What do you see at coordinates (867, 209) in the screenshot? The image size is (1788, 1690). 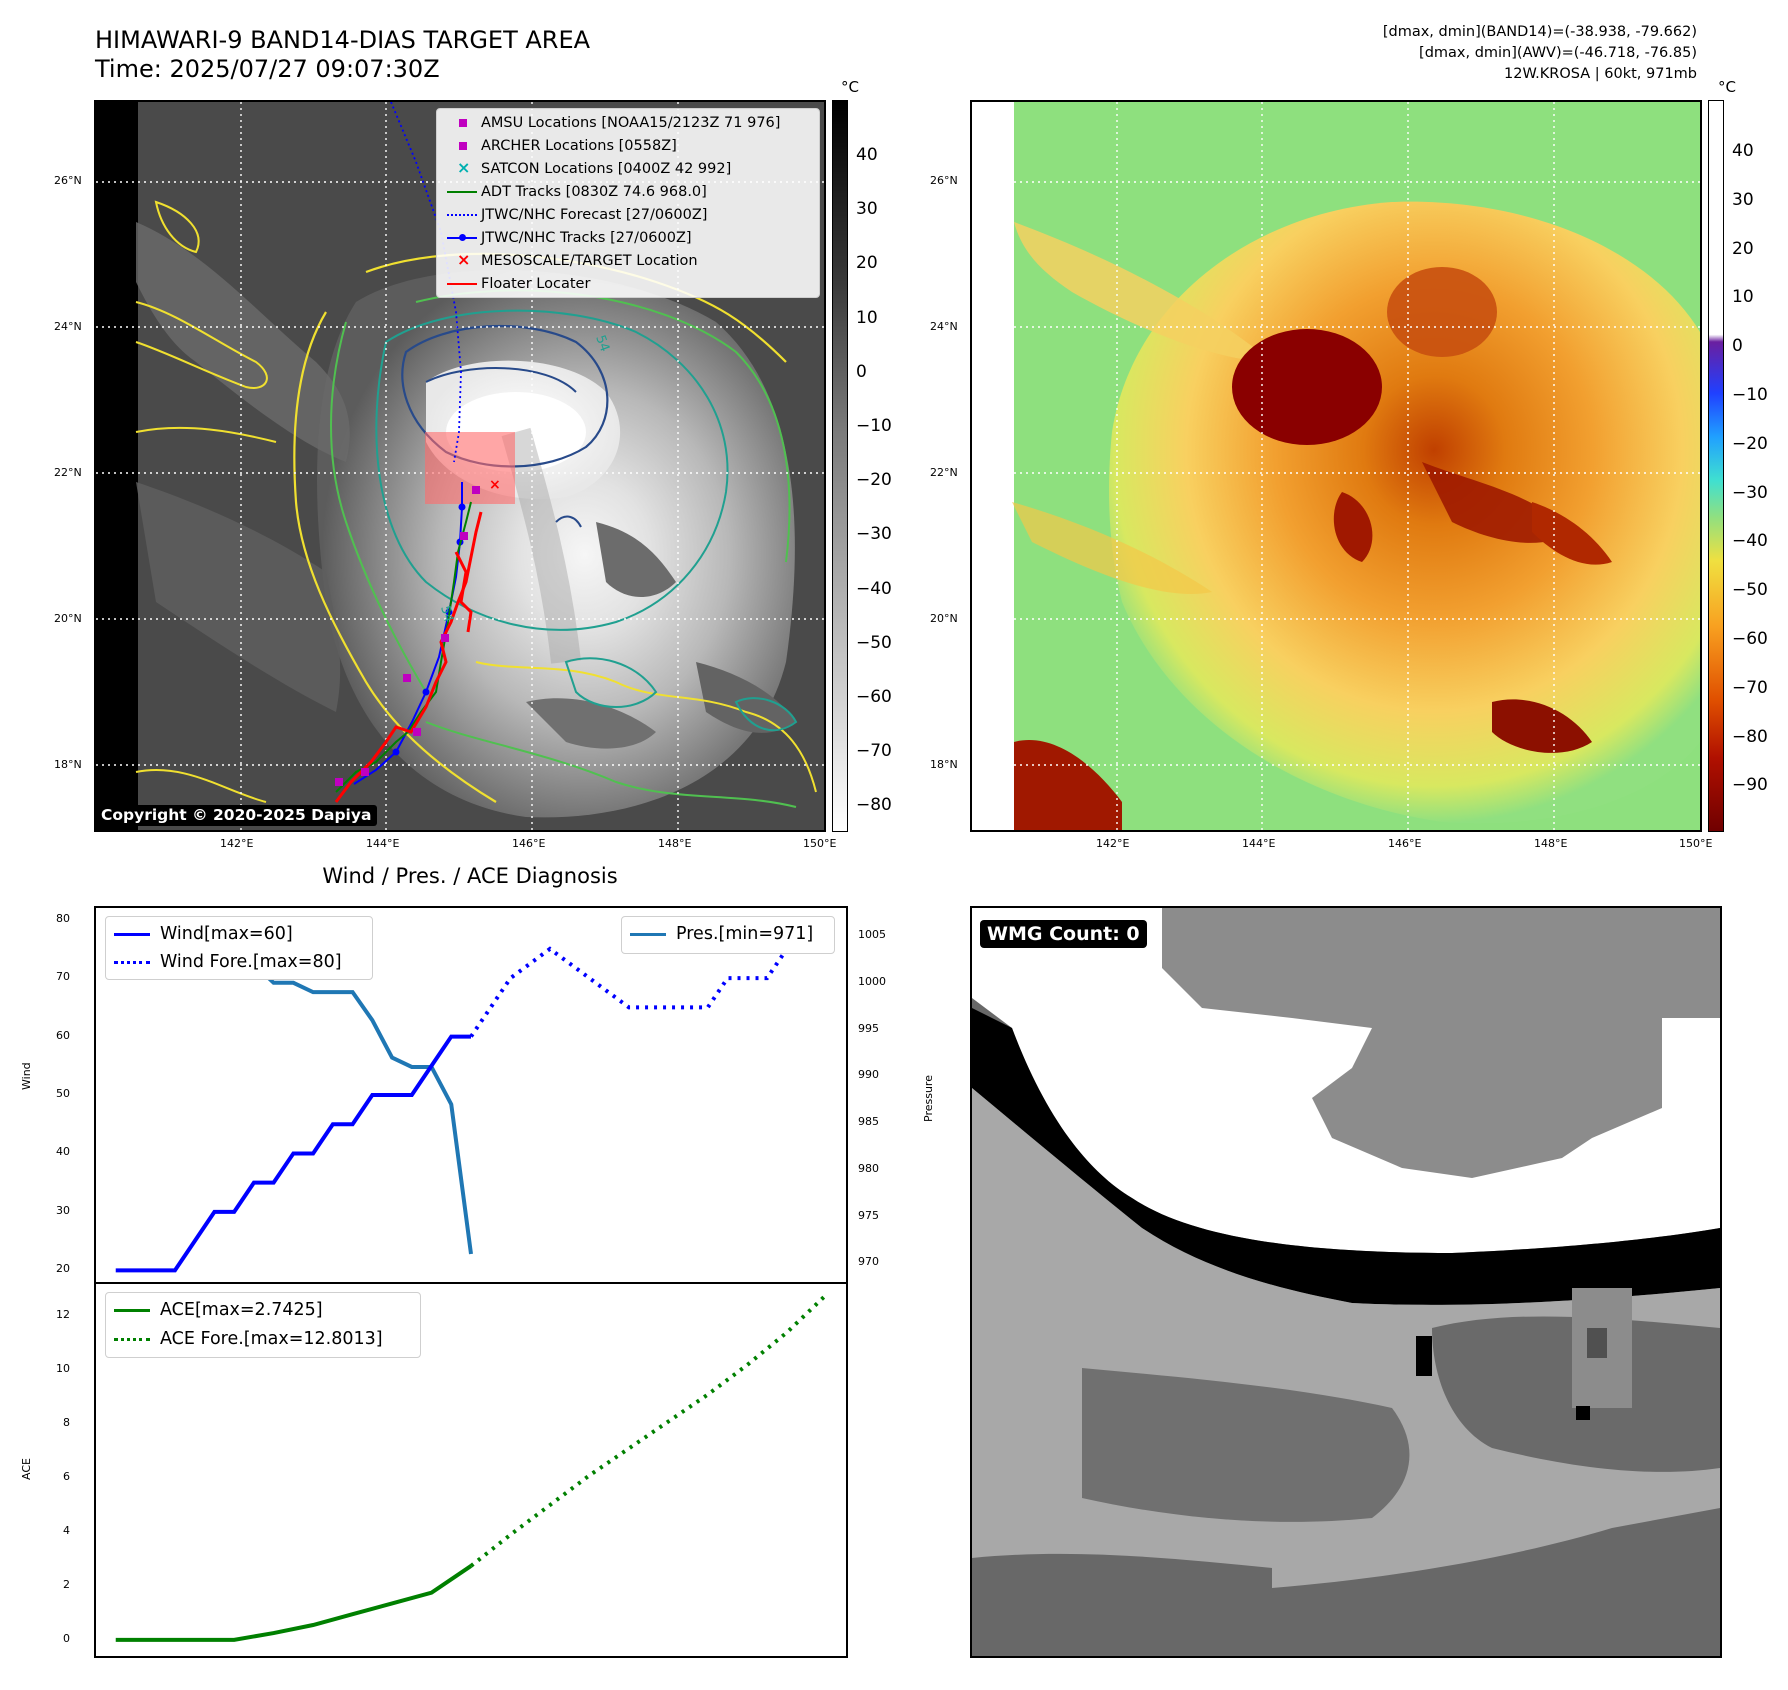 I see `colorbar-tick-label: 30` at bounding box center [867, 209].